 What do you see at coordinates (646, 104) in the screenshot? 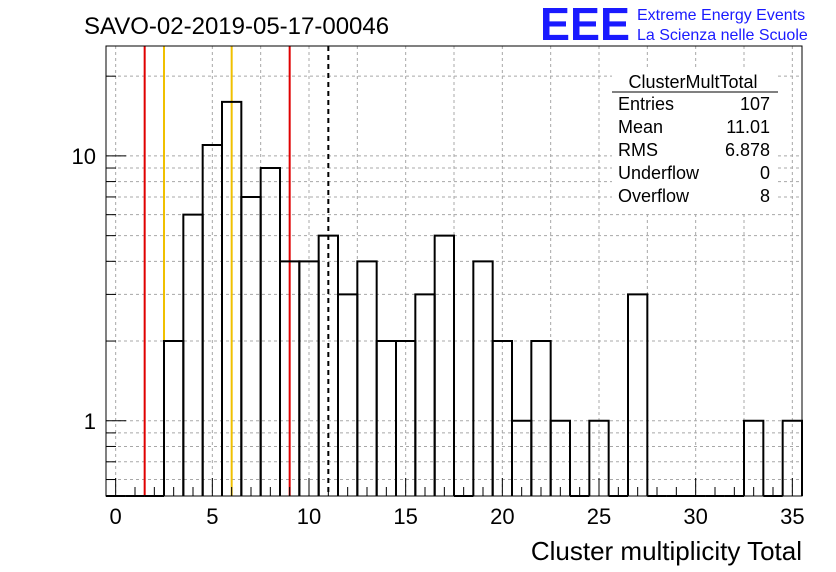
I see `stats-row-label: Entries` at bounding box center [646, 104].